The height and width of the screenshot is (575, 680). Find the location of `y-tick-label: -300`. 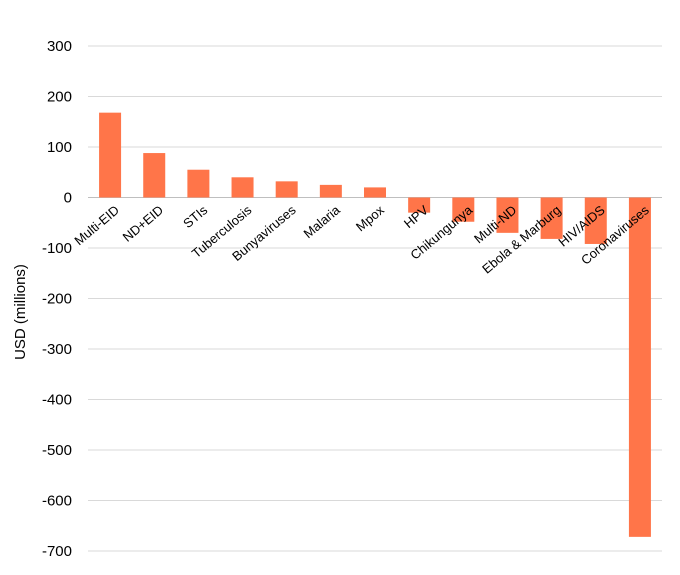

y-tick-label: -300 is located at coordinates (57, 349).